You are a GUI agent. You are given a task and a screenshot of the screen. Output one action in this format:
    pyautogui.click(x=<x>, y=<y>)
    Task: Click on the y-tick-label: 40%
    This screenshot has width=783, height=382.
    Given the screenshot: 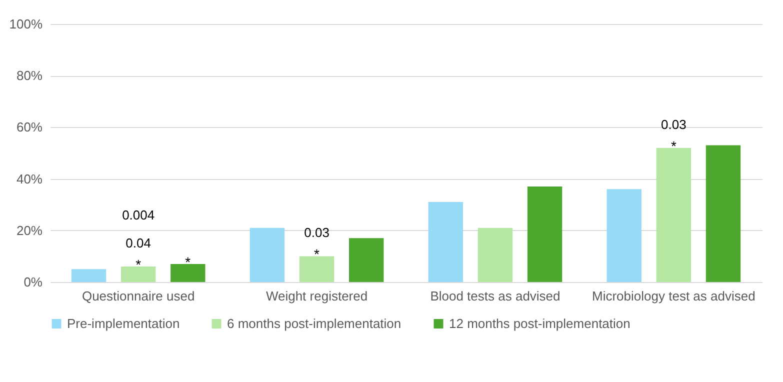 What is the action you would take?
    pyautogui.click(x=29, y=178)
    